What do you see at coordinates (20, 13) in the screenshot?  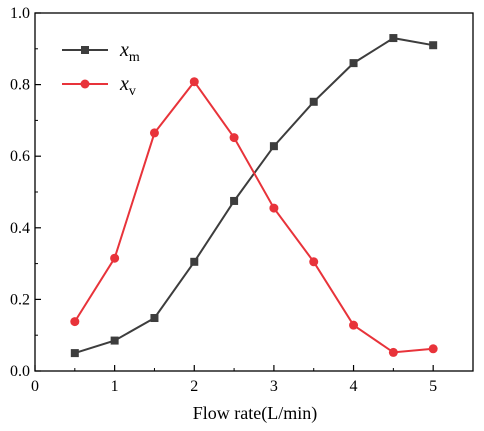 I see `y-tick-label: 1.0` at bounding box center [20, 13].